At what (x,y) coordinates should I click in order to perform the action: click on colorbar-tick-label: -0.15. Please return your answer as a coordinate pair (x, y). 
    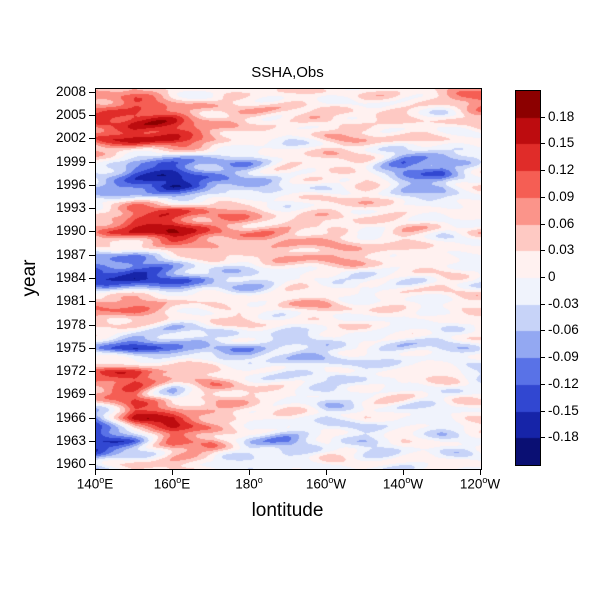
    Looking at the image, I should click on (563, 410).